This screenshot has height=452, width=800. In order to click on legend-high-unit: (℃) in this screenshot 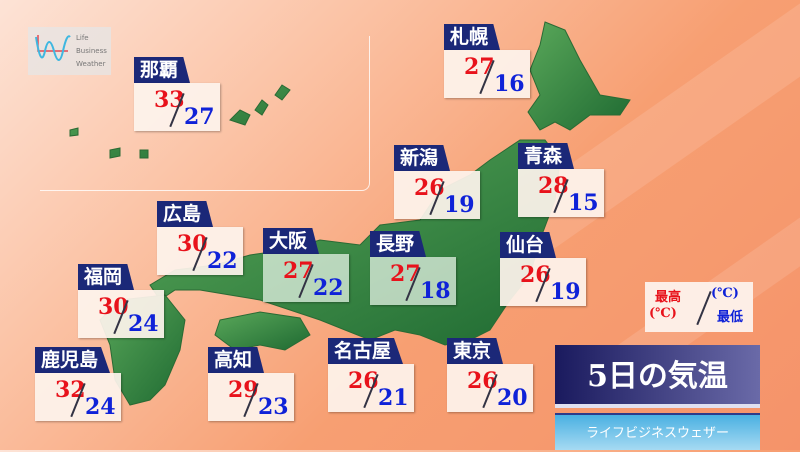, I will do `click(663, 313)`.